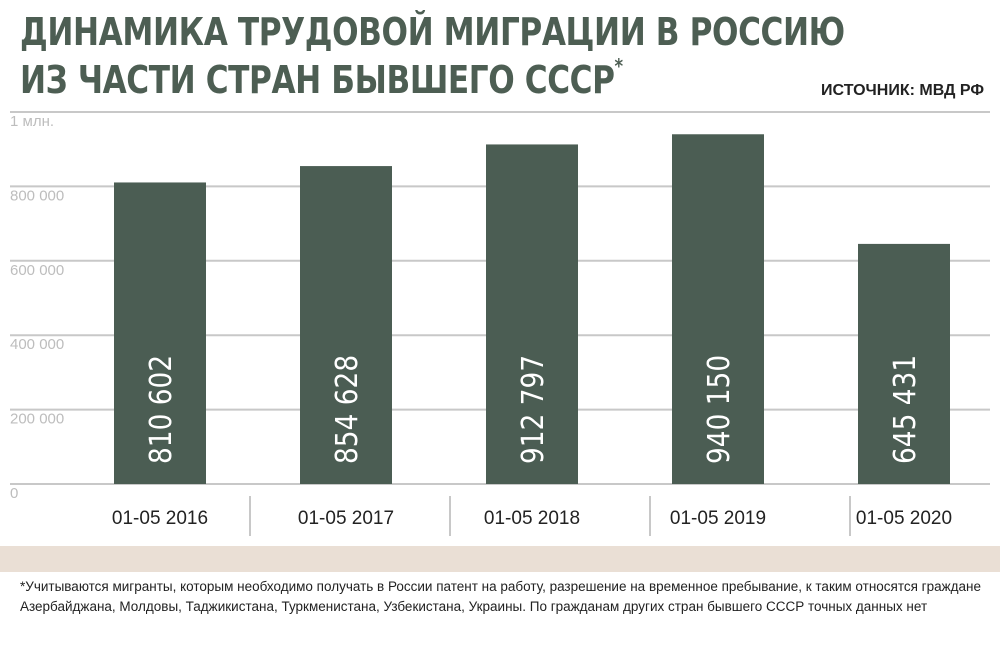  Describe the element at coordinates (37, 270) in the screenshot. I see `y-tick-label: 600 000` at that location.